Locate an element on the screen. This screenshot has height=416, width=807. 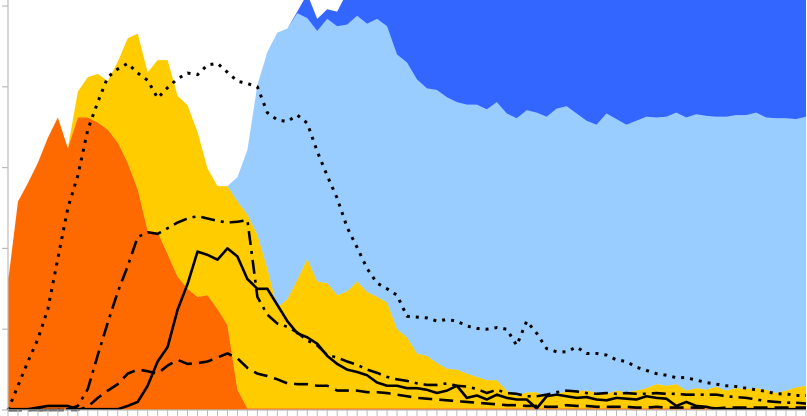
series-line-dashed is located at coordinates (407, 382).